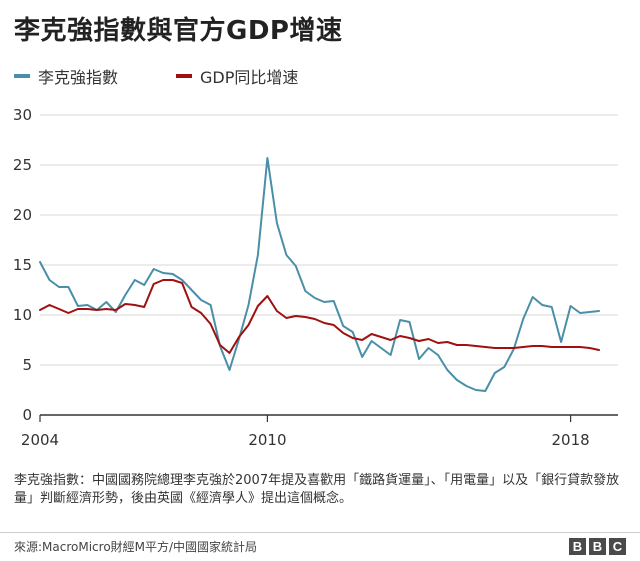  Describe the element at coordinates (22, 115) in the screenshot. I see `y-tick-label: 30` at that location.